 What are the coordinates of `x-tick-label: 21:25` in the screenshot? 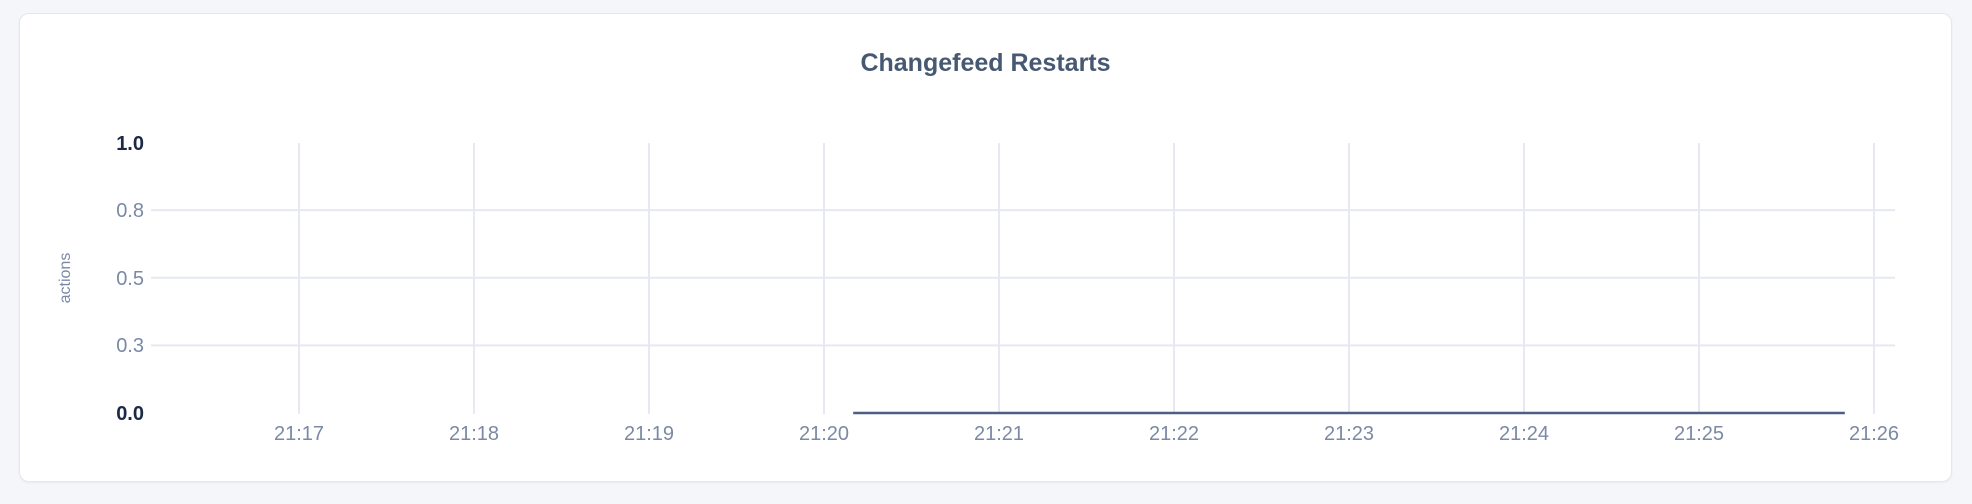 It's located at (1699, 434).